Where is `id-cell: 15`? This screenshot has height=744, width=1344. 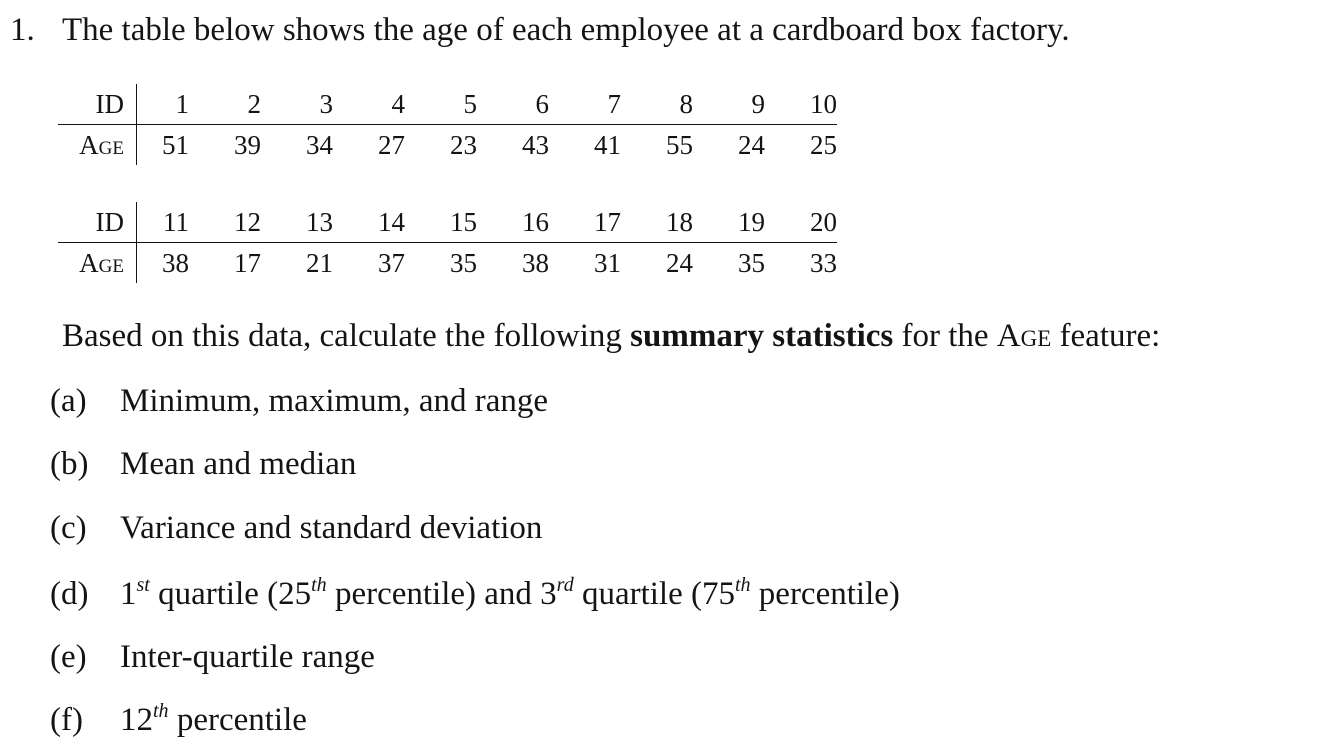 id-cell: 15 is located at coordinates (441, 222).